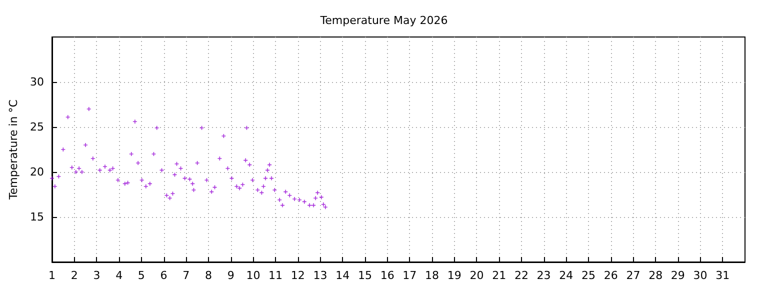  What do you see at coordinates (119, 275) in the screenshot?
I see `x-tick-label: 4` at bounding box center [119, 275].